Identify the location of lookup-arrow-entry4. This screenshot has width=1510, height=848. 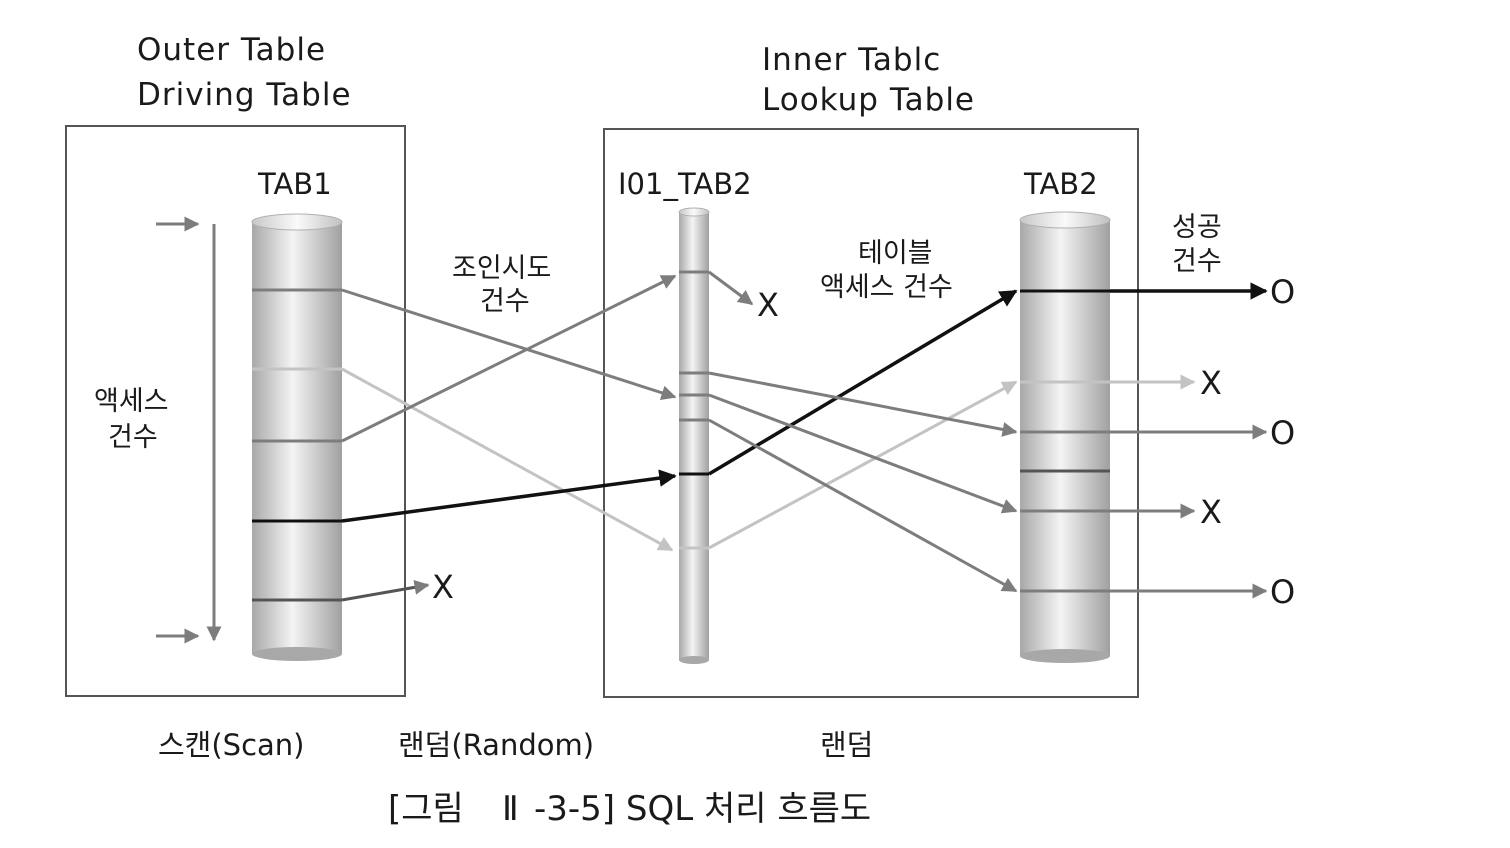
(863, 505).